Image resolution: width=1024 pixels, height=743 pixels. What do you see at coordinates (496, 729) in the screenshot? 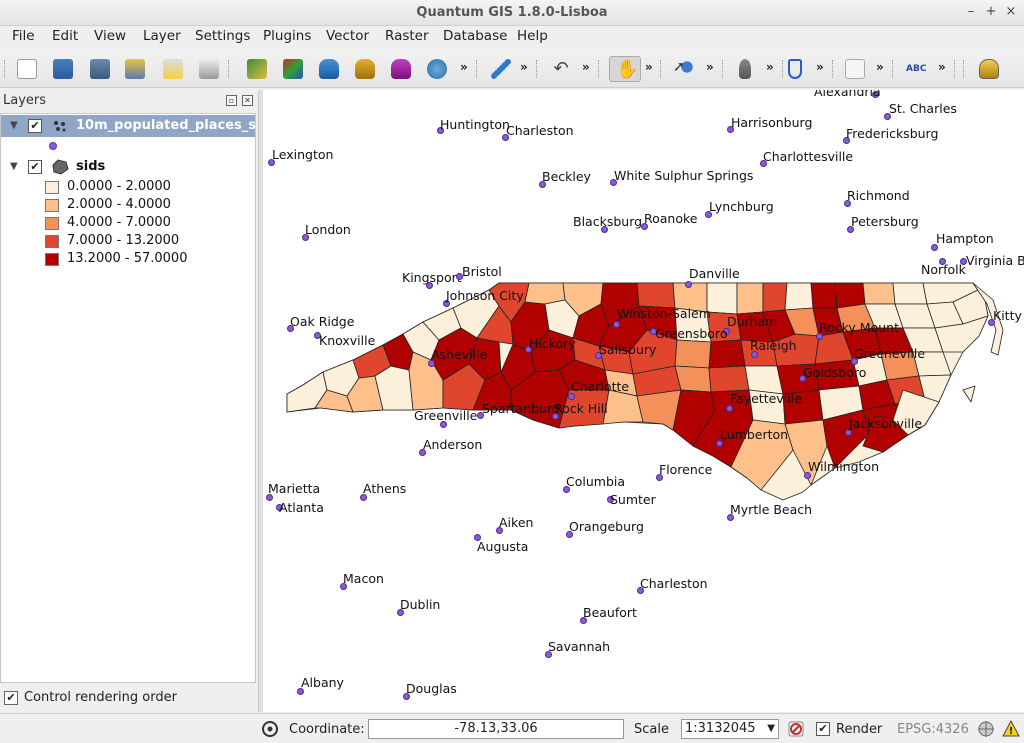
I see `coordinate-field: -78.13,33.06` at bounding box center [496, 729].